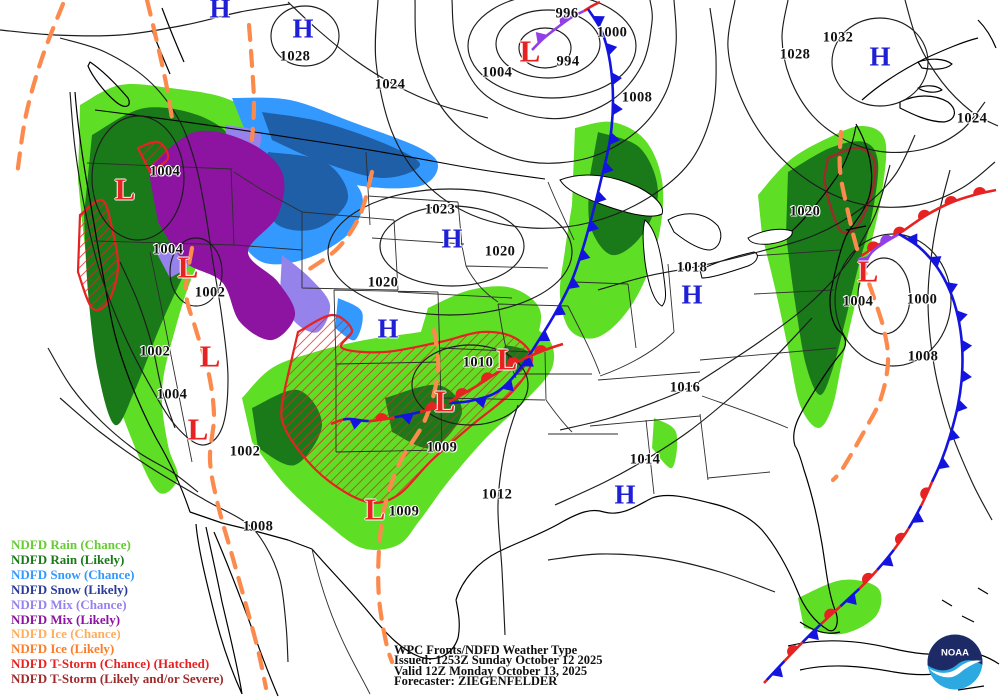  I want to click on area-rain_chance, so click(665, 443).